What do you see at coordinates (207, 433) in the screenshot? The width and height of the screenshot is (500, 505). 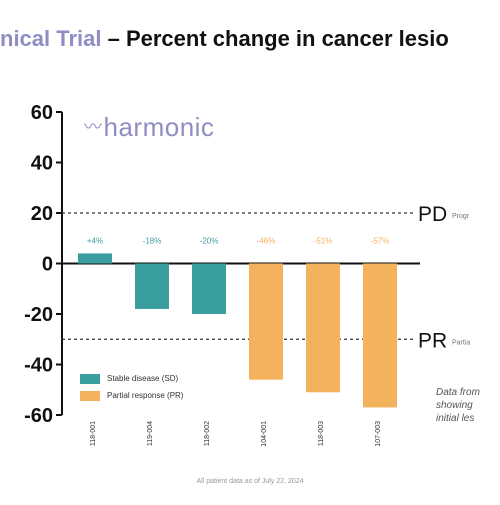 I see `x-tick-label: 118-002` at bounding box center [207, 433].